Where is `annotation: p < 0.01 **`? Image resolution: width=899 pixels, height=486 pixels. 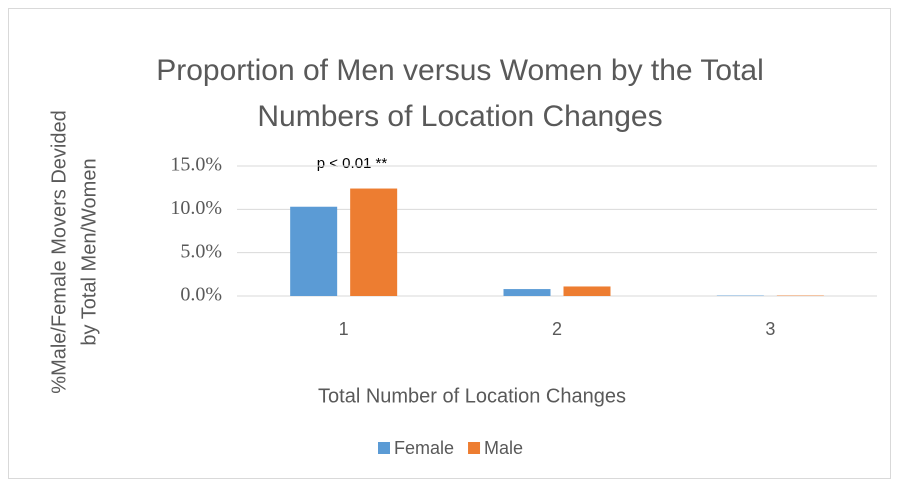 annotation: p < 0.01 ** is located at coordinates (352, 163).